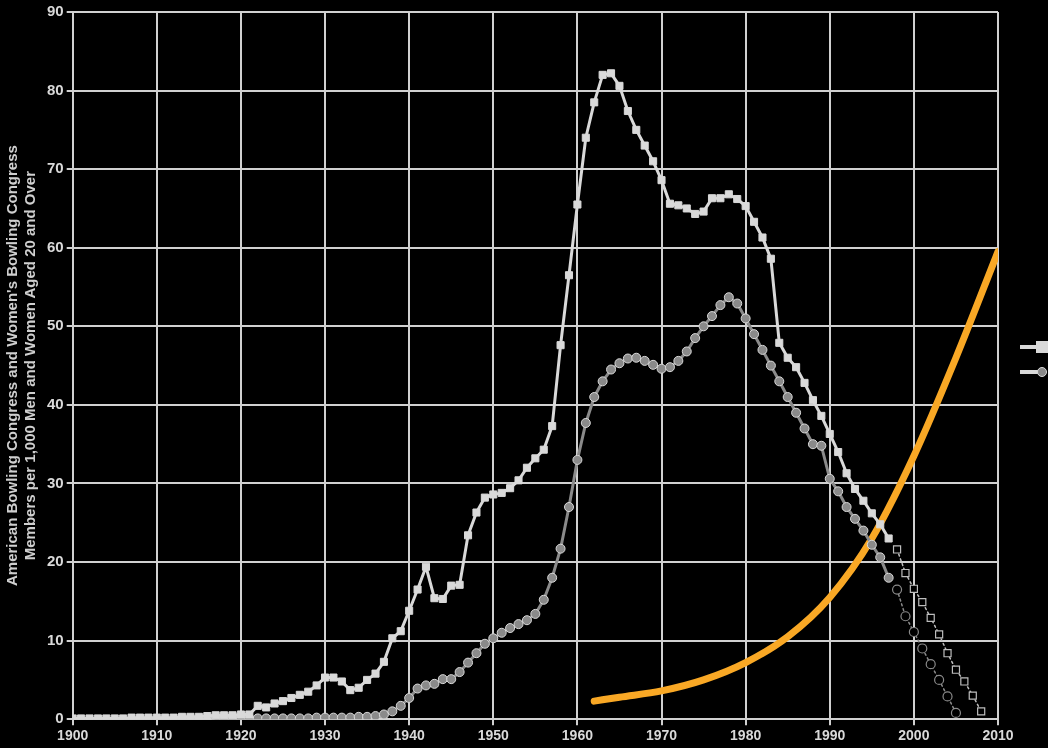  I want to click on x-tick-label: 1970, so click(661, 735).